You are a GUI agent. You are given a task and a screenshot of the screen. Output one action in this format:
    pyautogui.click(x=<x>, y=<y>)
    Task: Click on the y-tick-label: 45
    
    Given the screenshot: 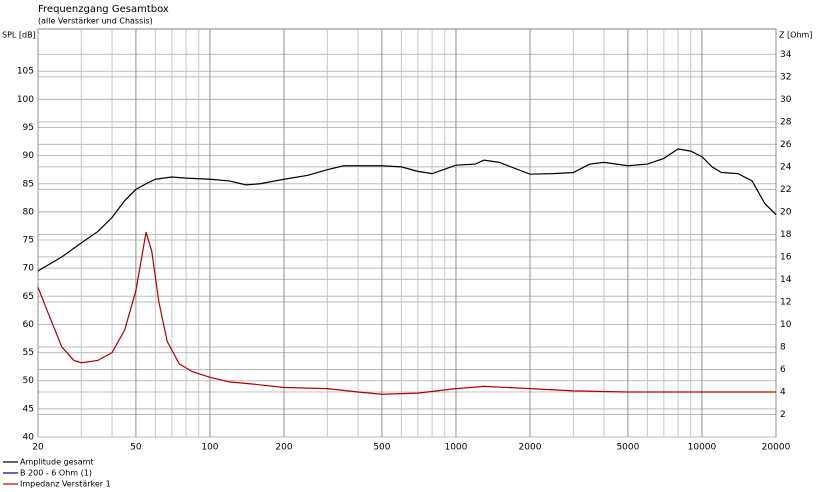 What is the action you would take?
    pyautogui.click(x=28, y=409)
    